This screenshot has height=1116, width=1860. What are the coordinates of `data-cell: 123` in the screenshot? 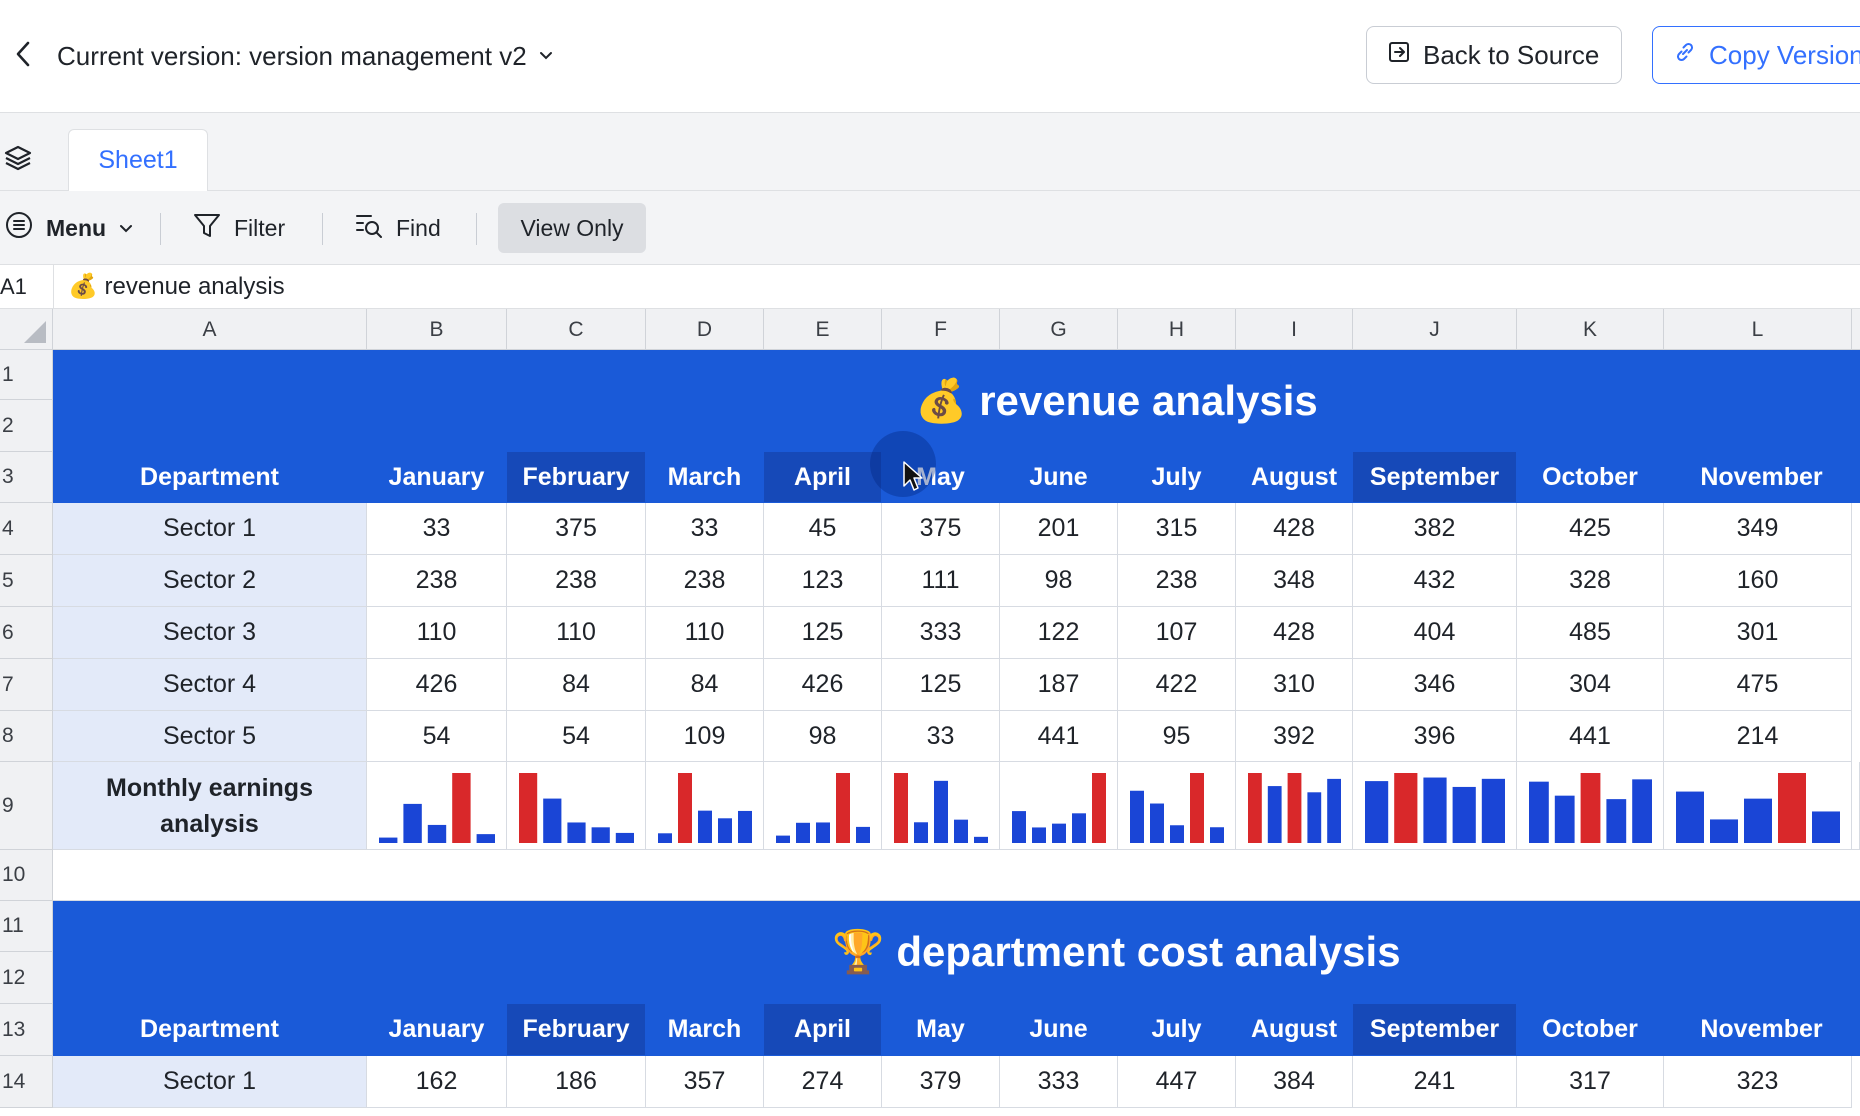 It's located at (823, 581).